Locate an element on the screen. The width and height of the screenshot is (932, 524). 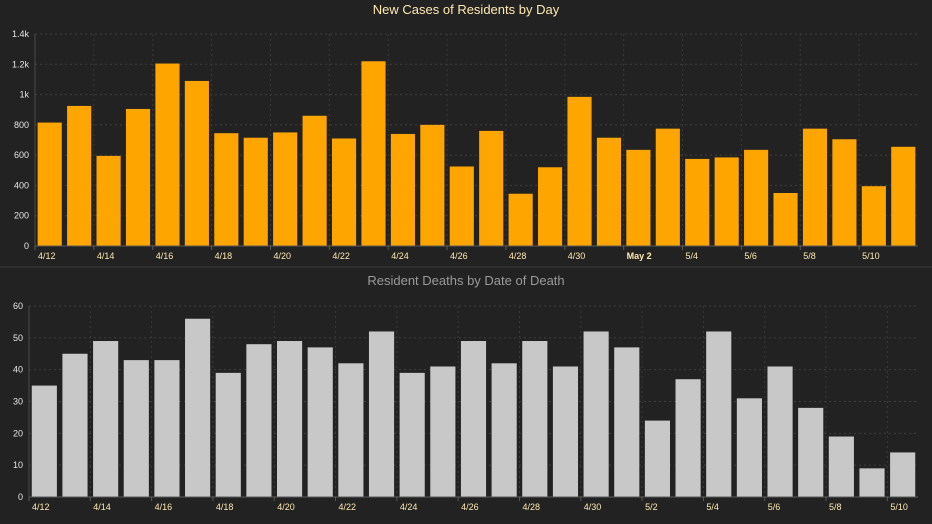
cases-x-tick-label: May 2 is located at coordinates (639, 256).